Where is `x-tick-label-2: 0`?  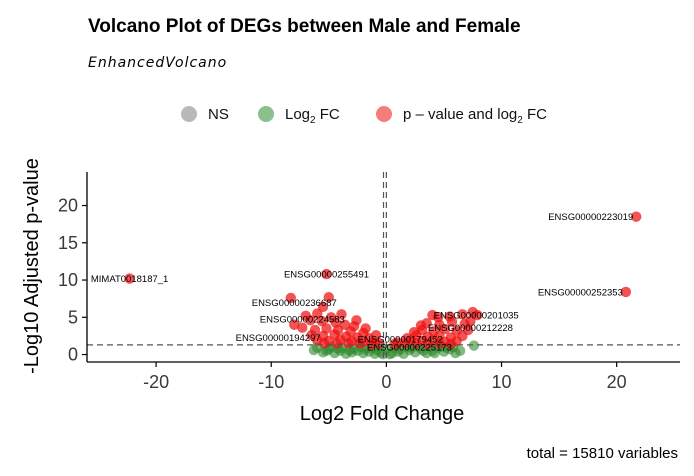 x-tick-label-2: 0 is located at coordinates (386, 382).